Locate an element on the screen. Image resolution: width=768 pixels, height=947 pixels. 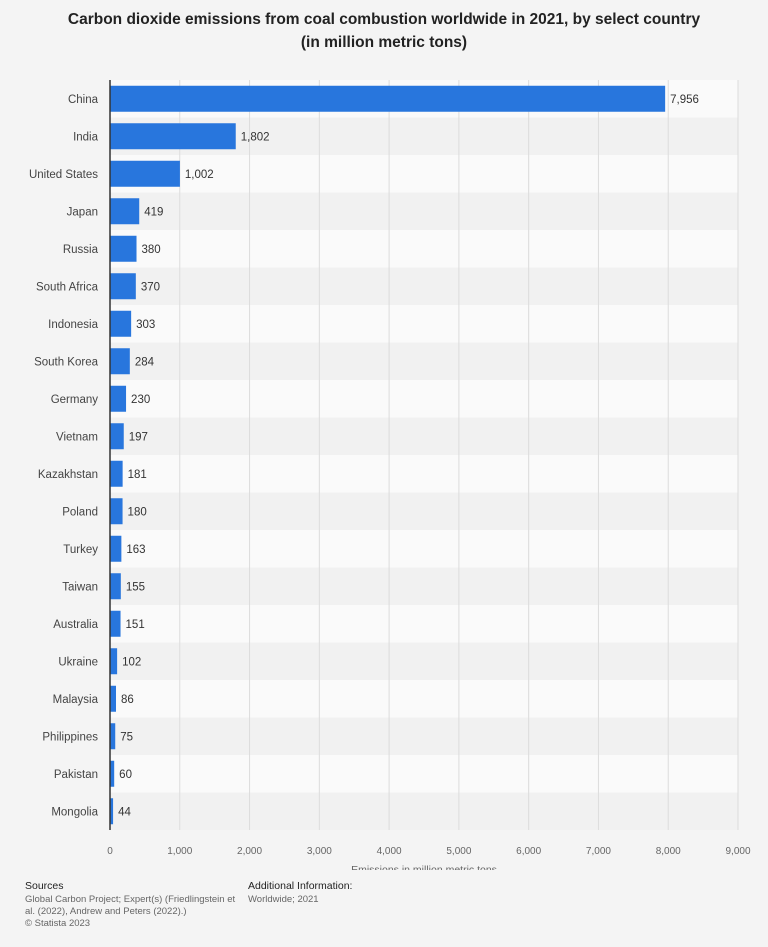
bar-turkey is located at coordinates (116, 548).